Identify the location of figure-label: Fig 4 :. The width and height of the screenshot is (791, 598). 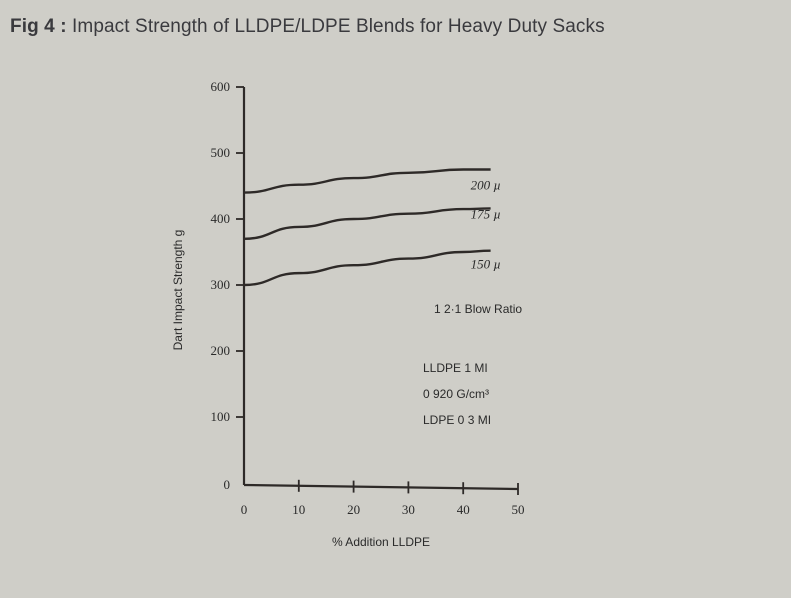
(38, 26).